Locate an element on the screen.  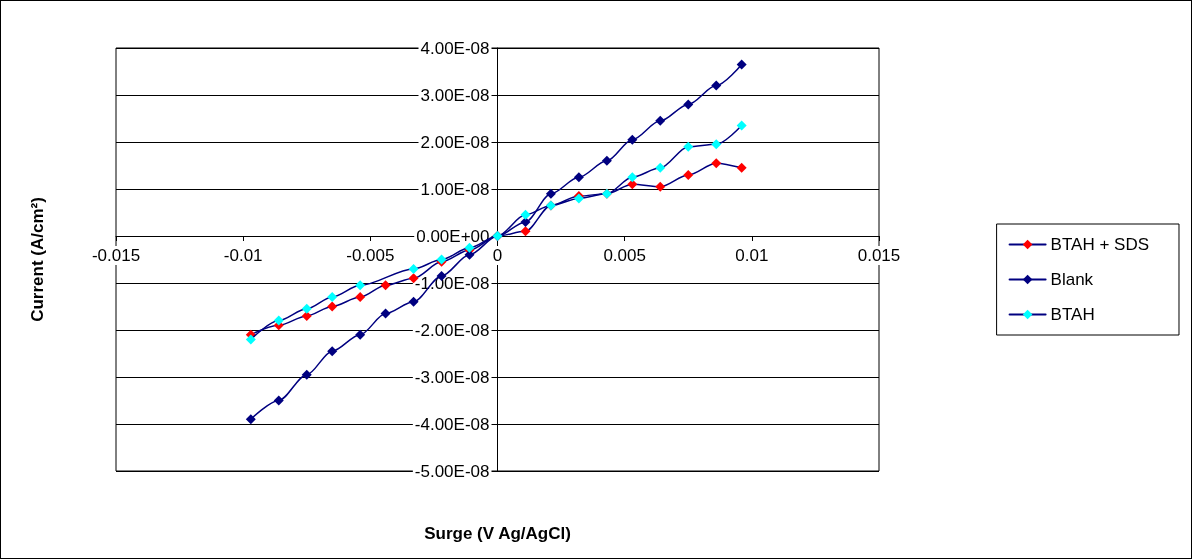
y-tick-label: 3.00E-08 is located at coordinates (455, 95).